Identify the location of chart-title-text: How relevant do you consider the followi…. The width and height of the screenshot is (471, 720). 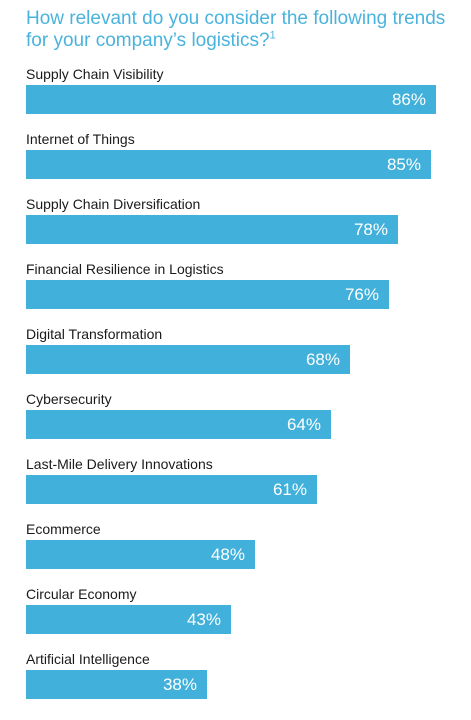
(236, 29).